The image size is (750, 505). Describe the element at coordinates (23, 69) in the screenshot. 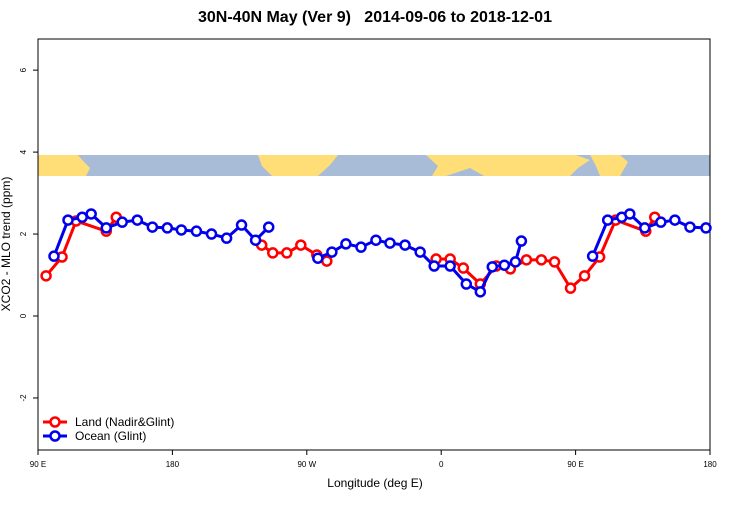

I see `y-tick-label: 6` at that location.